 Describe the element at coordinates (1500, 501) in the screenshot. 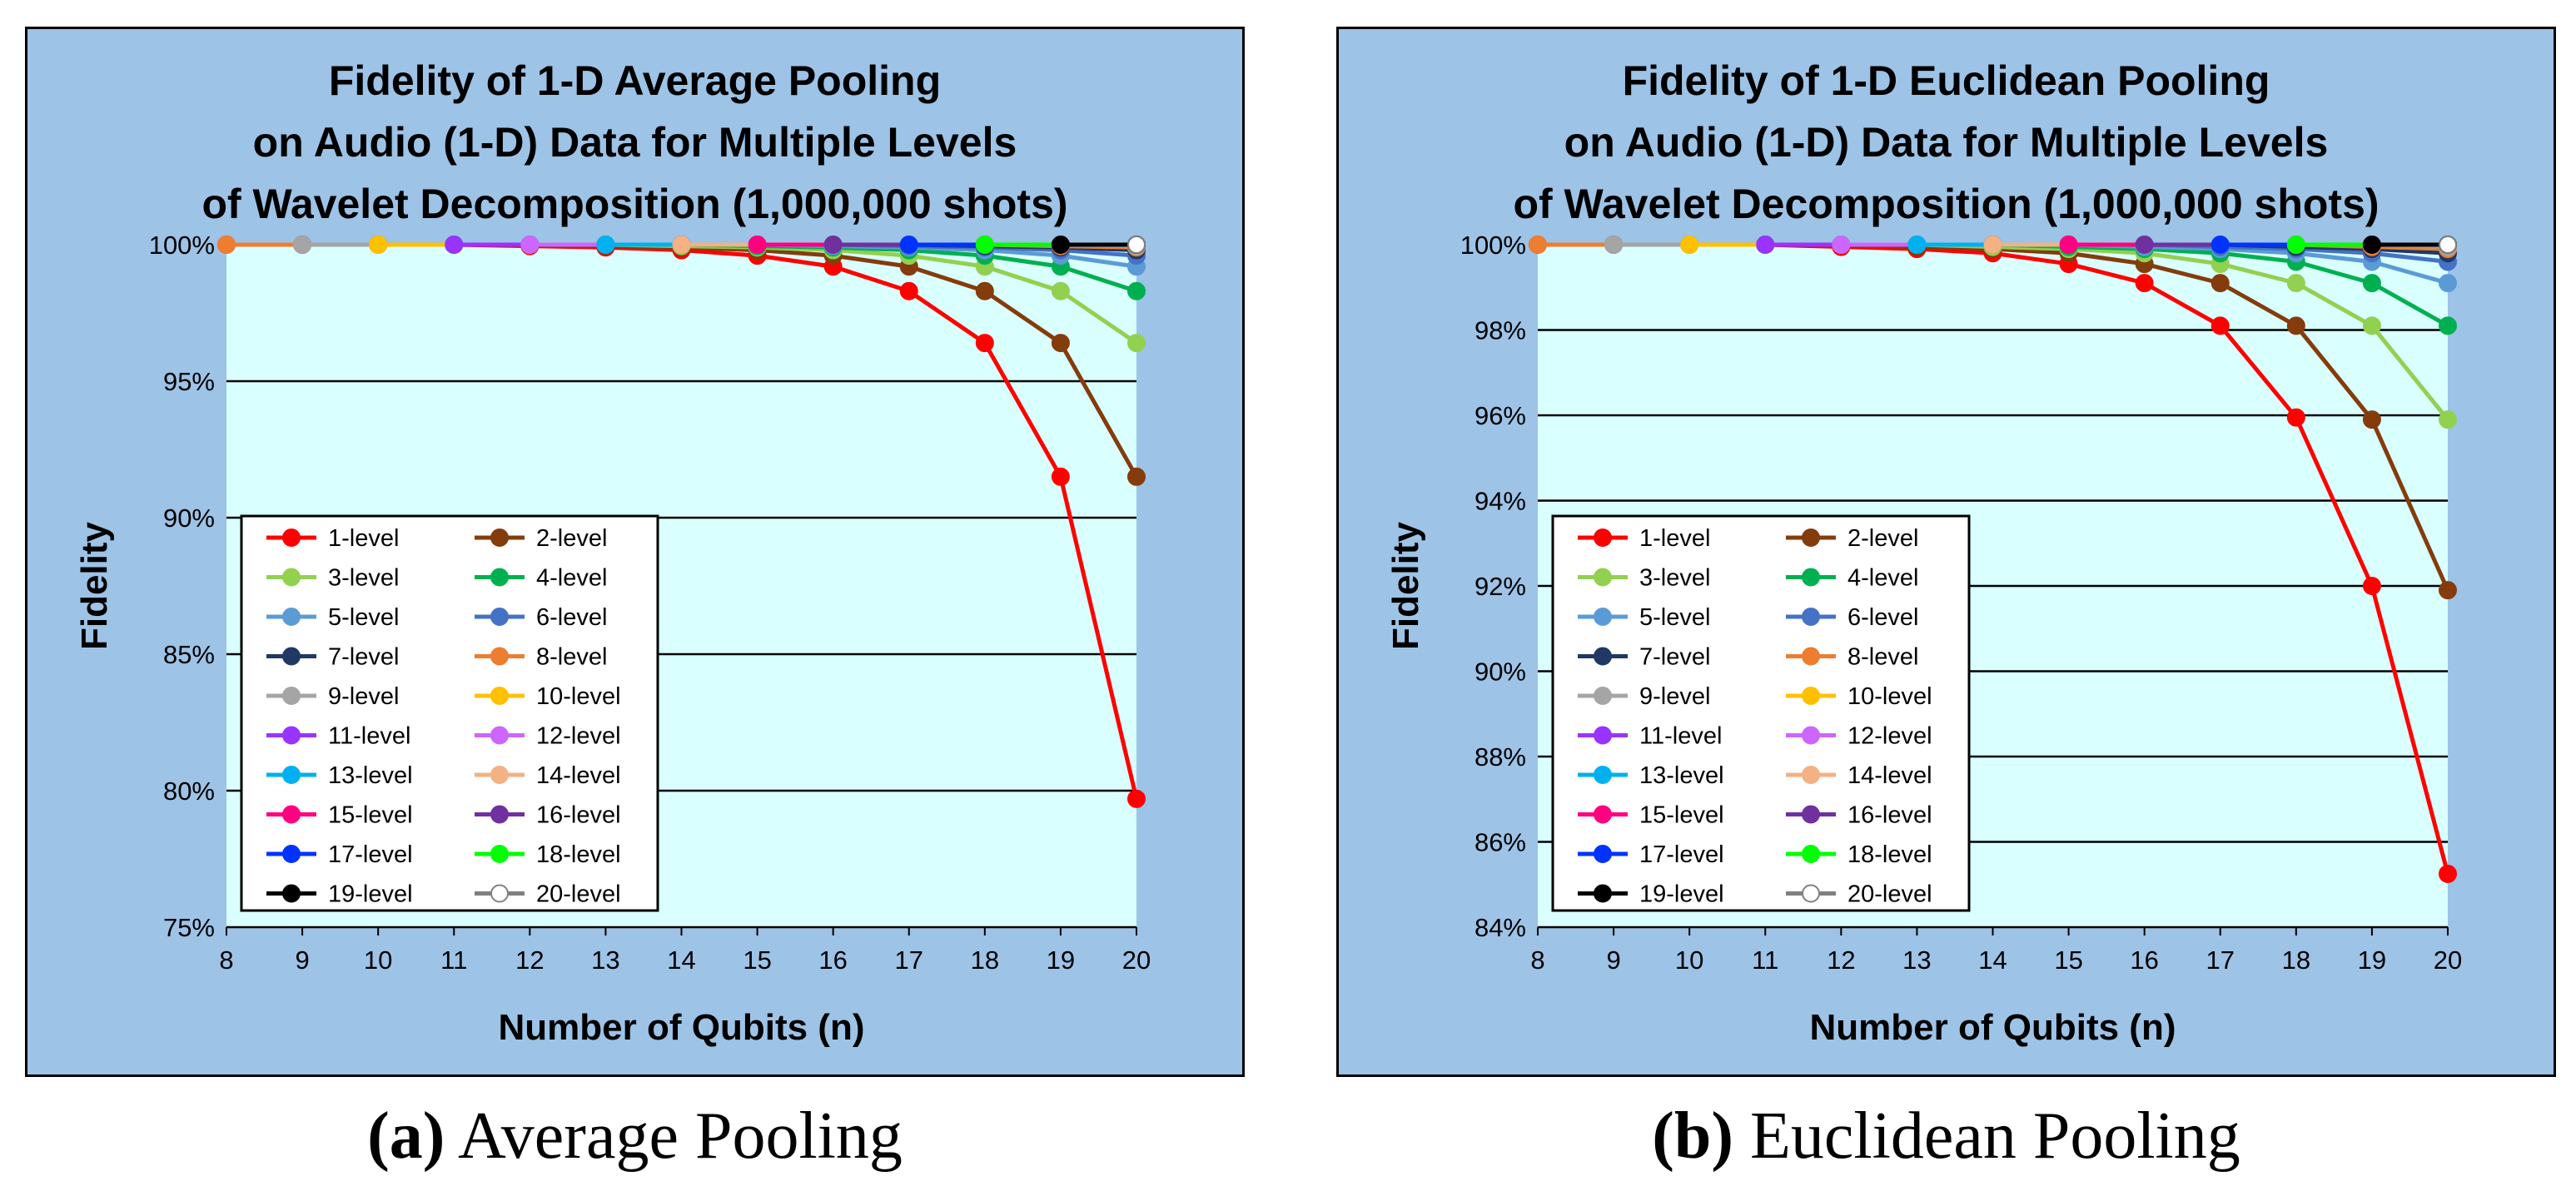

I see `y-tick-label: 94%` at that location.